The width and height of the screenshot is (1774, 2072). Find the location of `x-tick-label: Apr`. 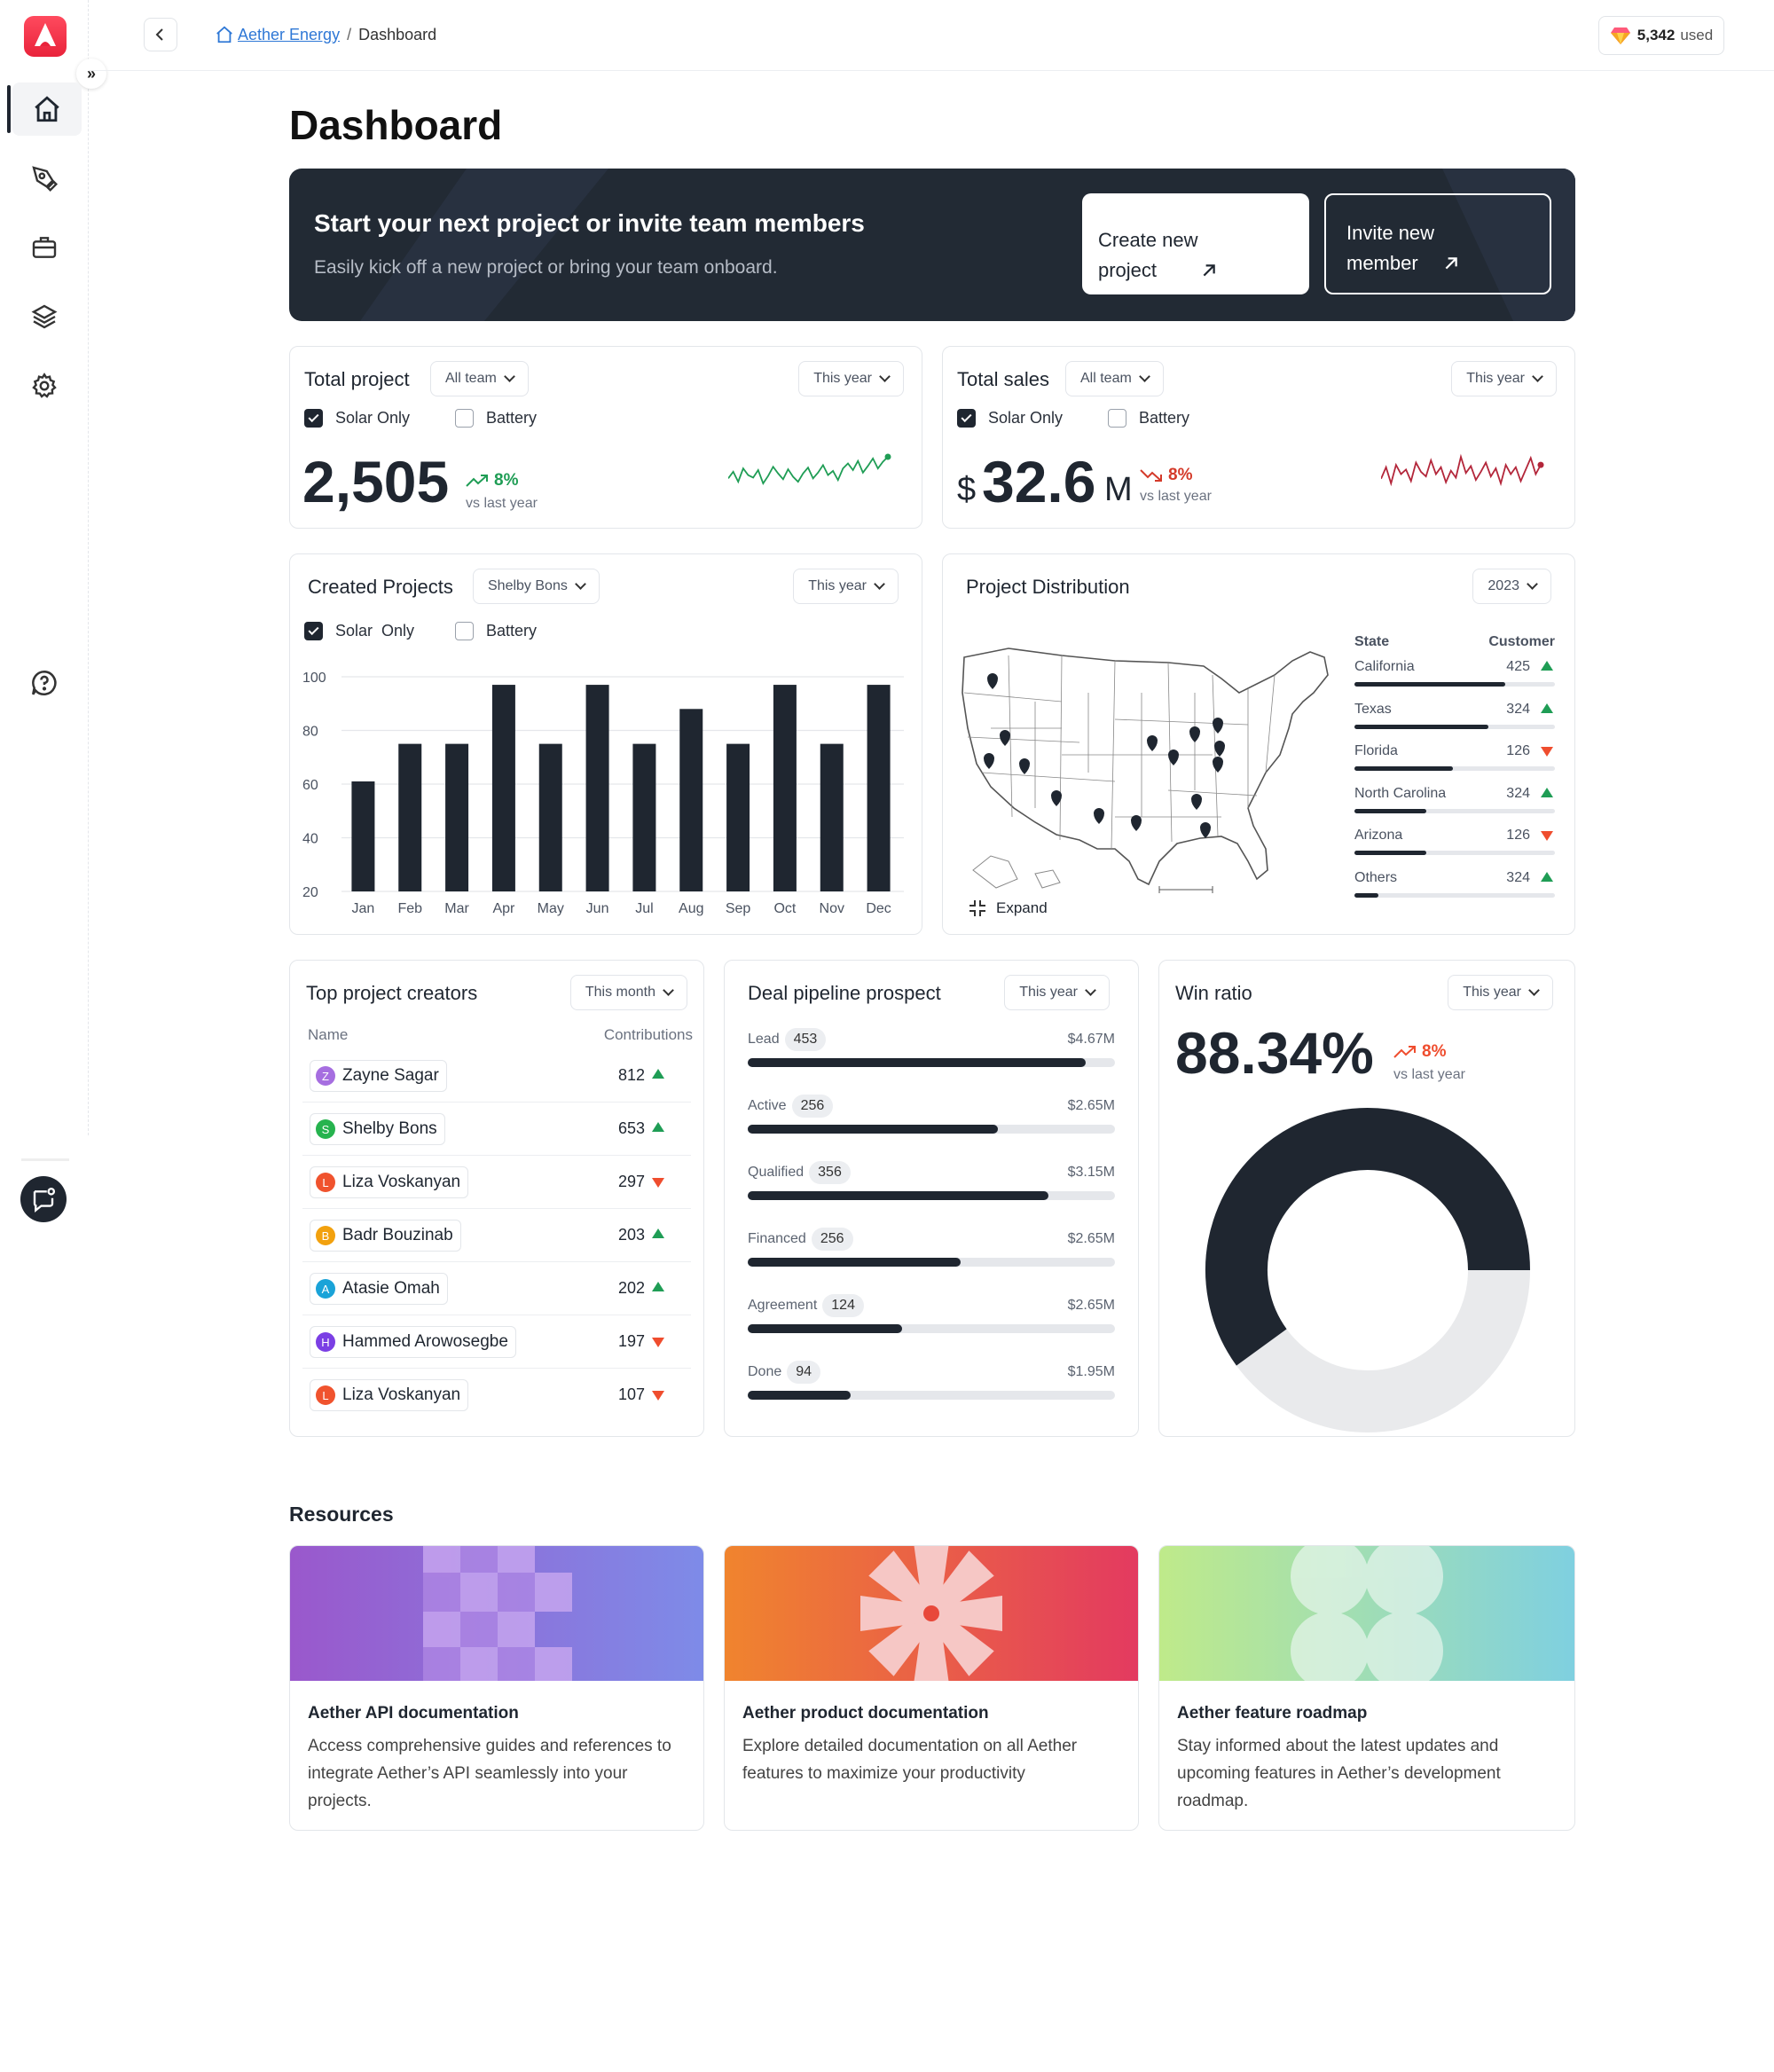

x-tick-label: Apr is located at coordinates (503, 908).